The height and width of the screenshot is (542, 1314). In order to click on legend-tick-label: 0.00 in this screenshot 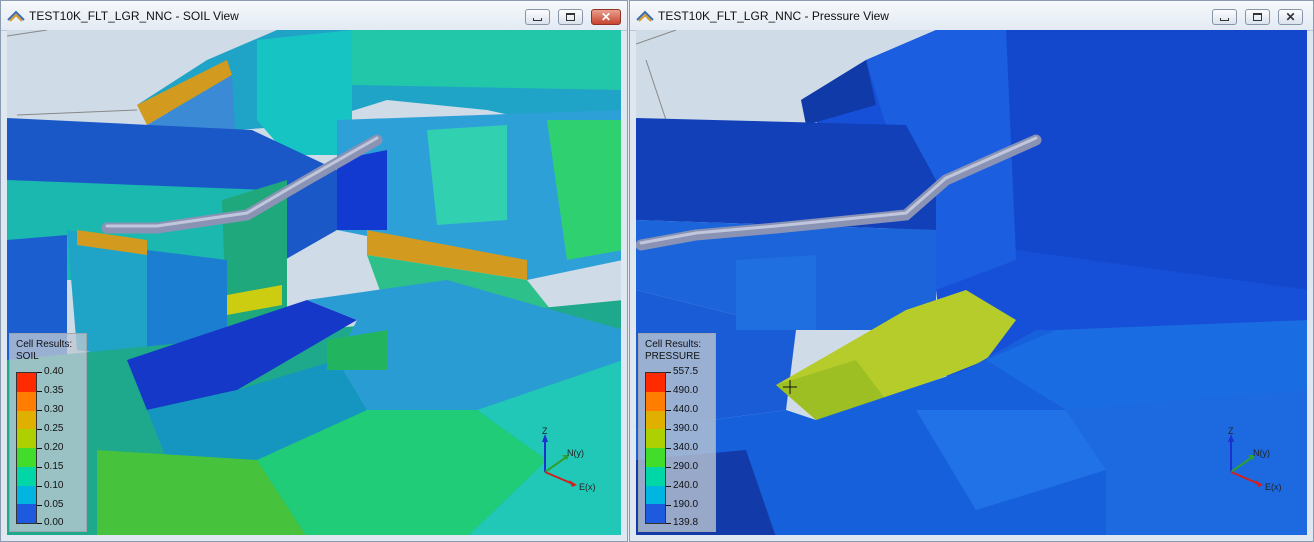, I will do `click(54, 522)`.